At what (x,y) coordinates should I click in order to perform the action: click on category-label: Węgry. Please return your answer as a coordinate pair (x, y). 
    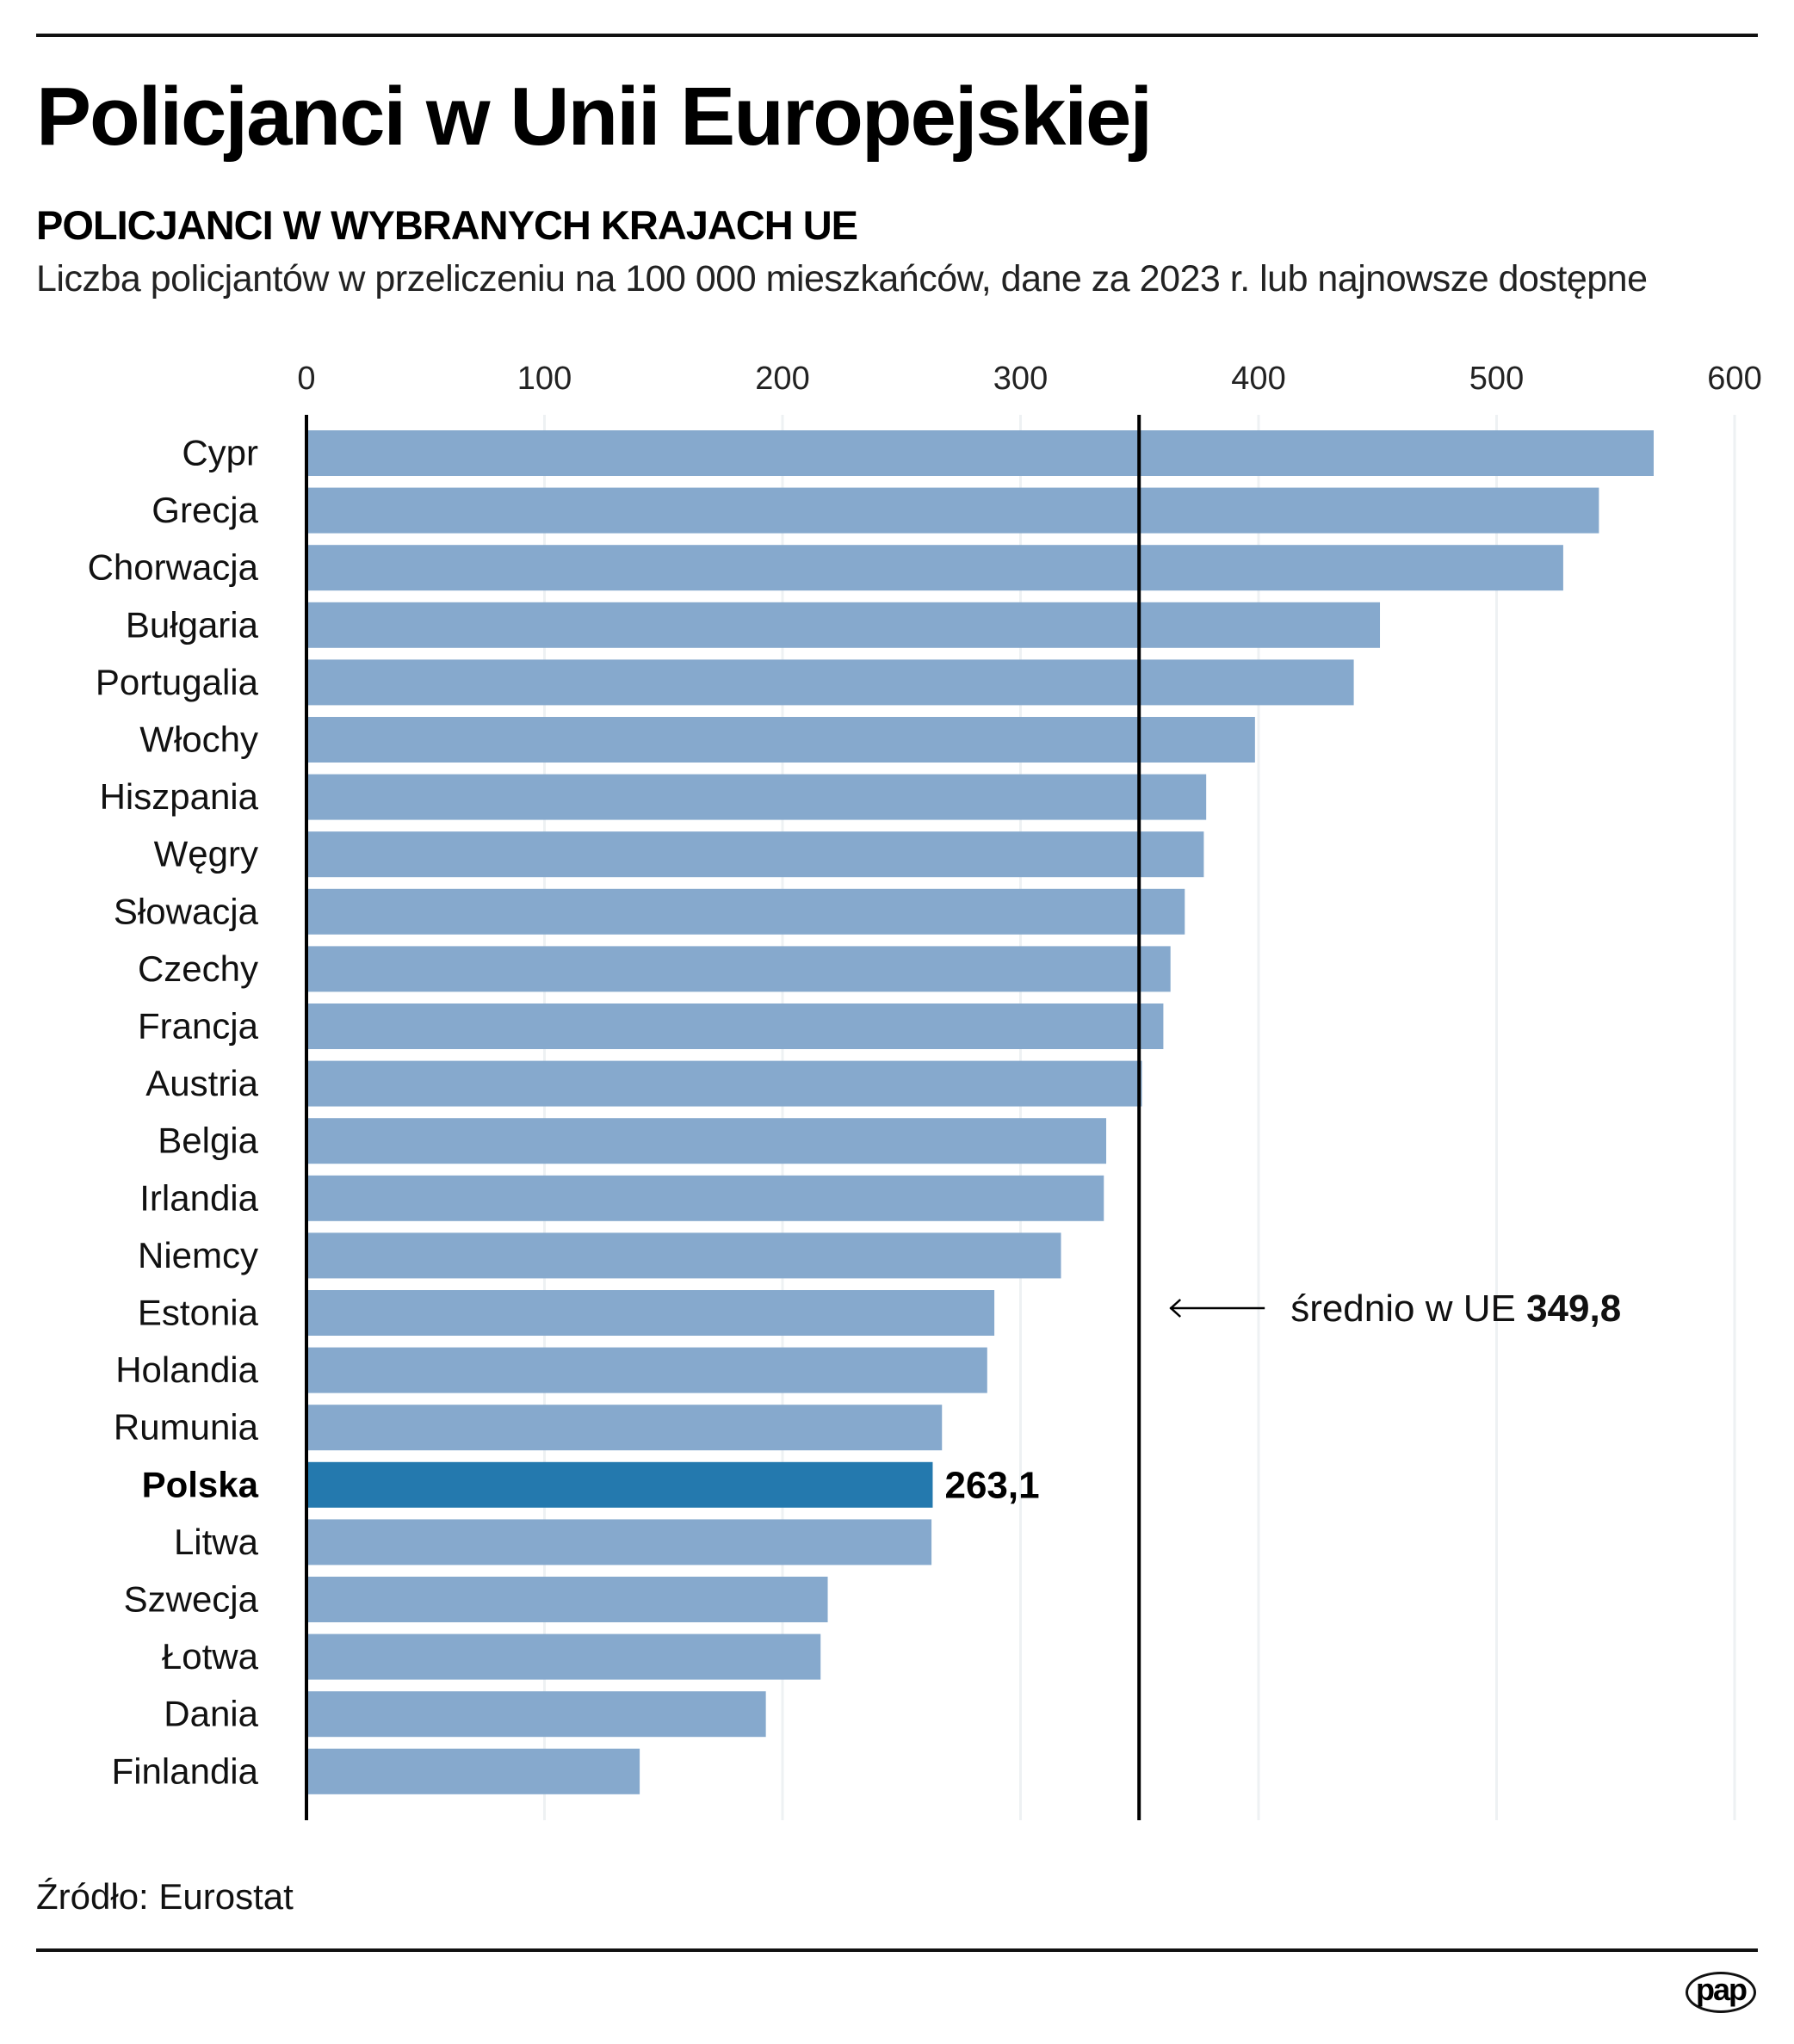
    Looking at the image, I should click on (206, 854).